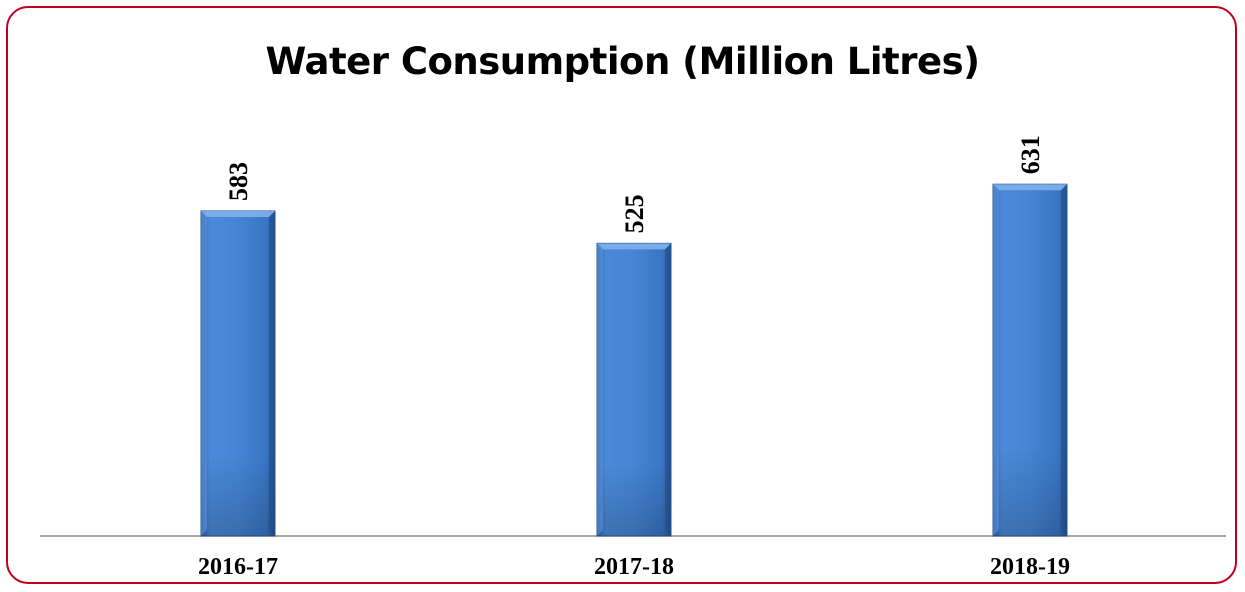  Describe the element at coordinates (634, 567) in the screenshot. I see `x-tick-label-2017-18: 2017-18` at that location.